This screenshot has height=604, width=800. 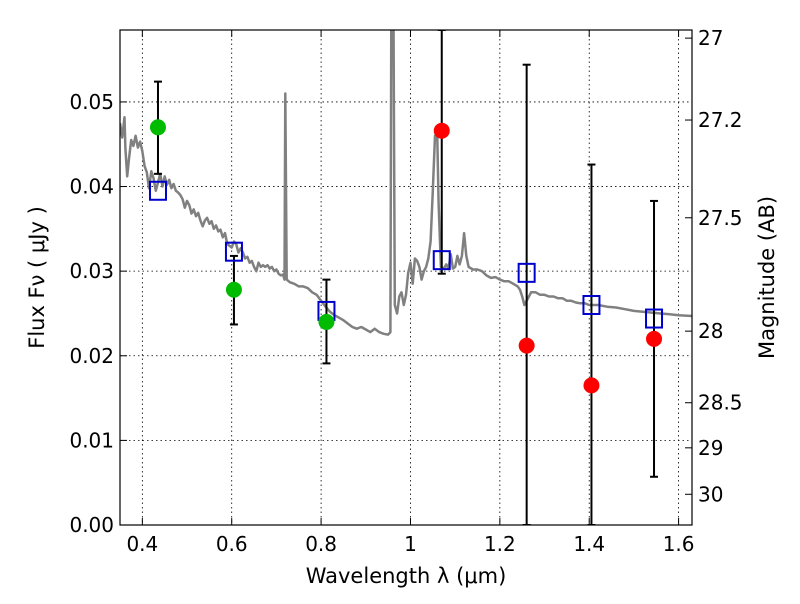 What do you see at coordinates (232, 544) in the screenshot?
I see `x-tick-label: 0.6` at bounding box center [232, 544].